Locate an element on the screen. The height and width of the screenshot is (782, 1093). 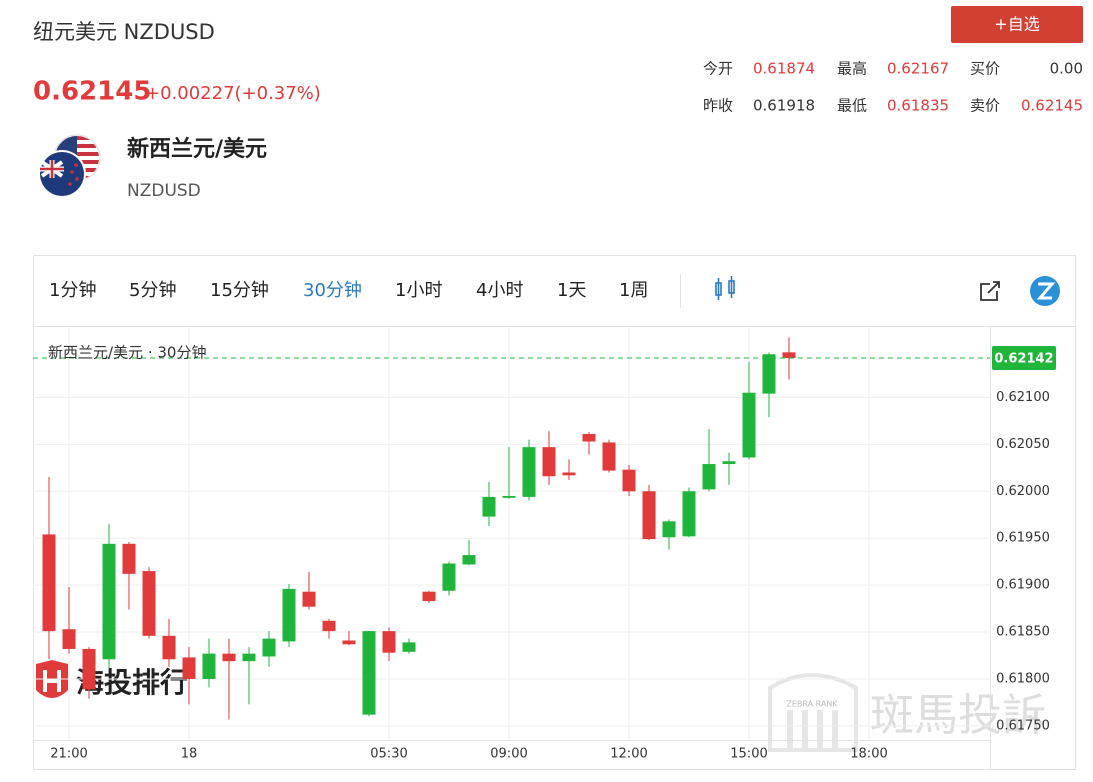
x-tick-label: 15:00 is located at coordinates (748, 754).